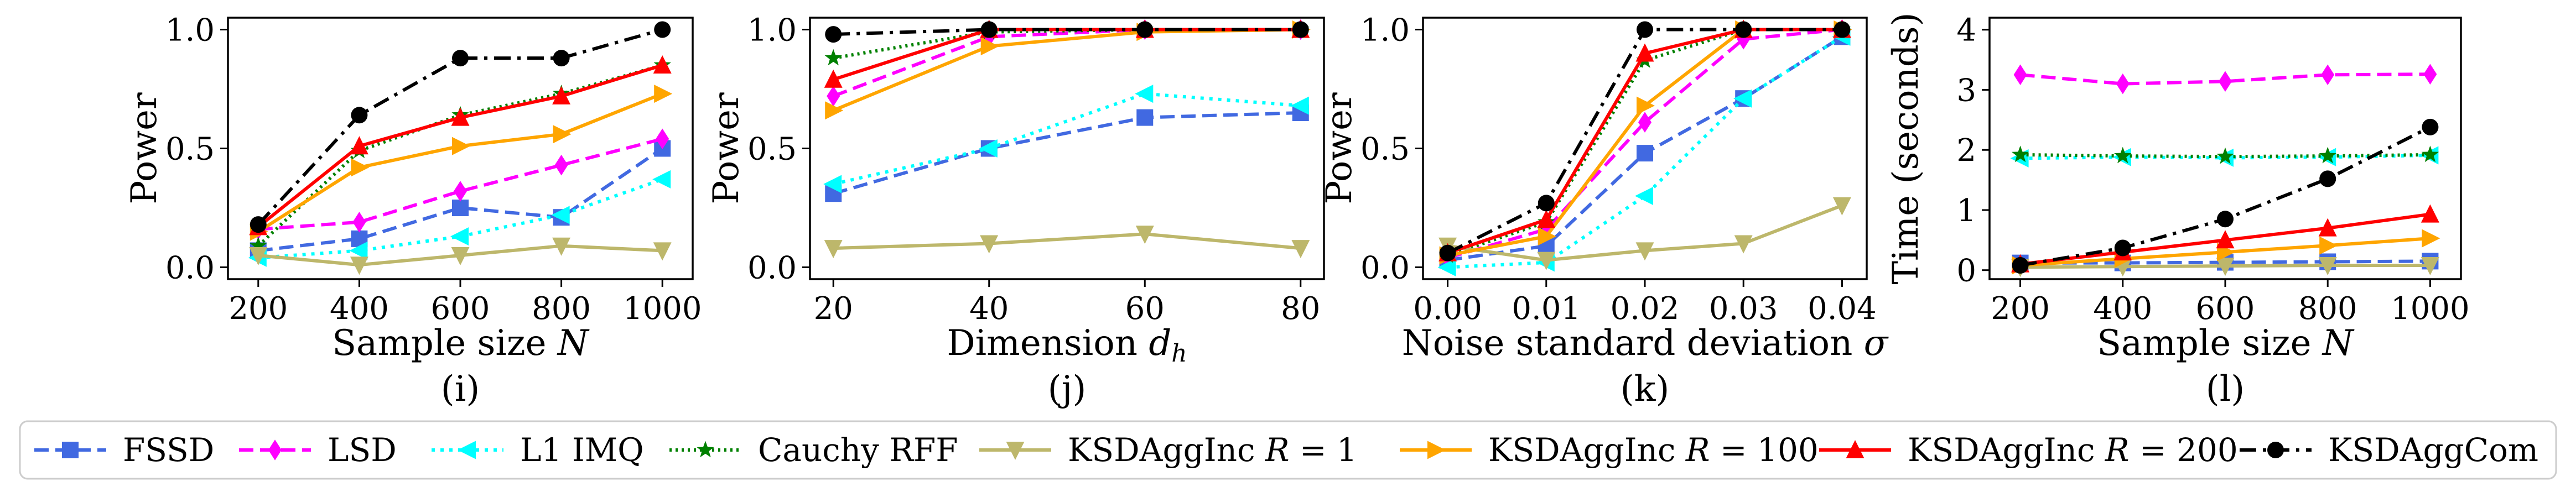 The image size is (2576, 492). I want to click on x-tick-label: 600, so click(2225, 309).